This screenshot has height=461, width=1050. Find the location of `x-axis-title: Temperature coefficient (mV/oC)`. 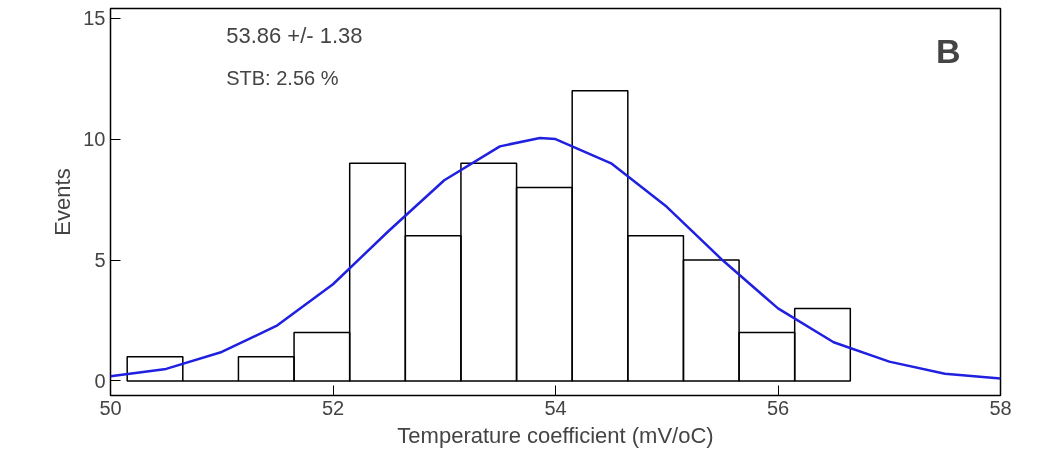

x-axis-title: Temperature coefficient (mV/oC) is located at coordinates (555, 435).